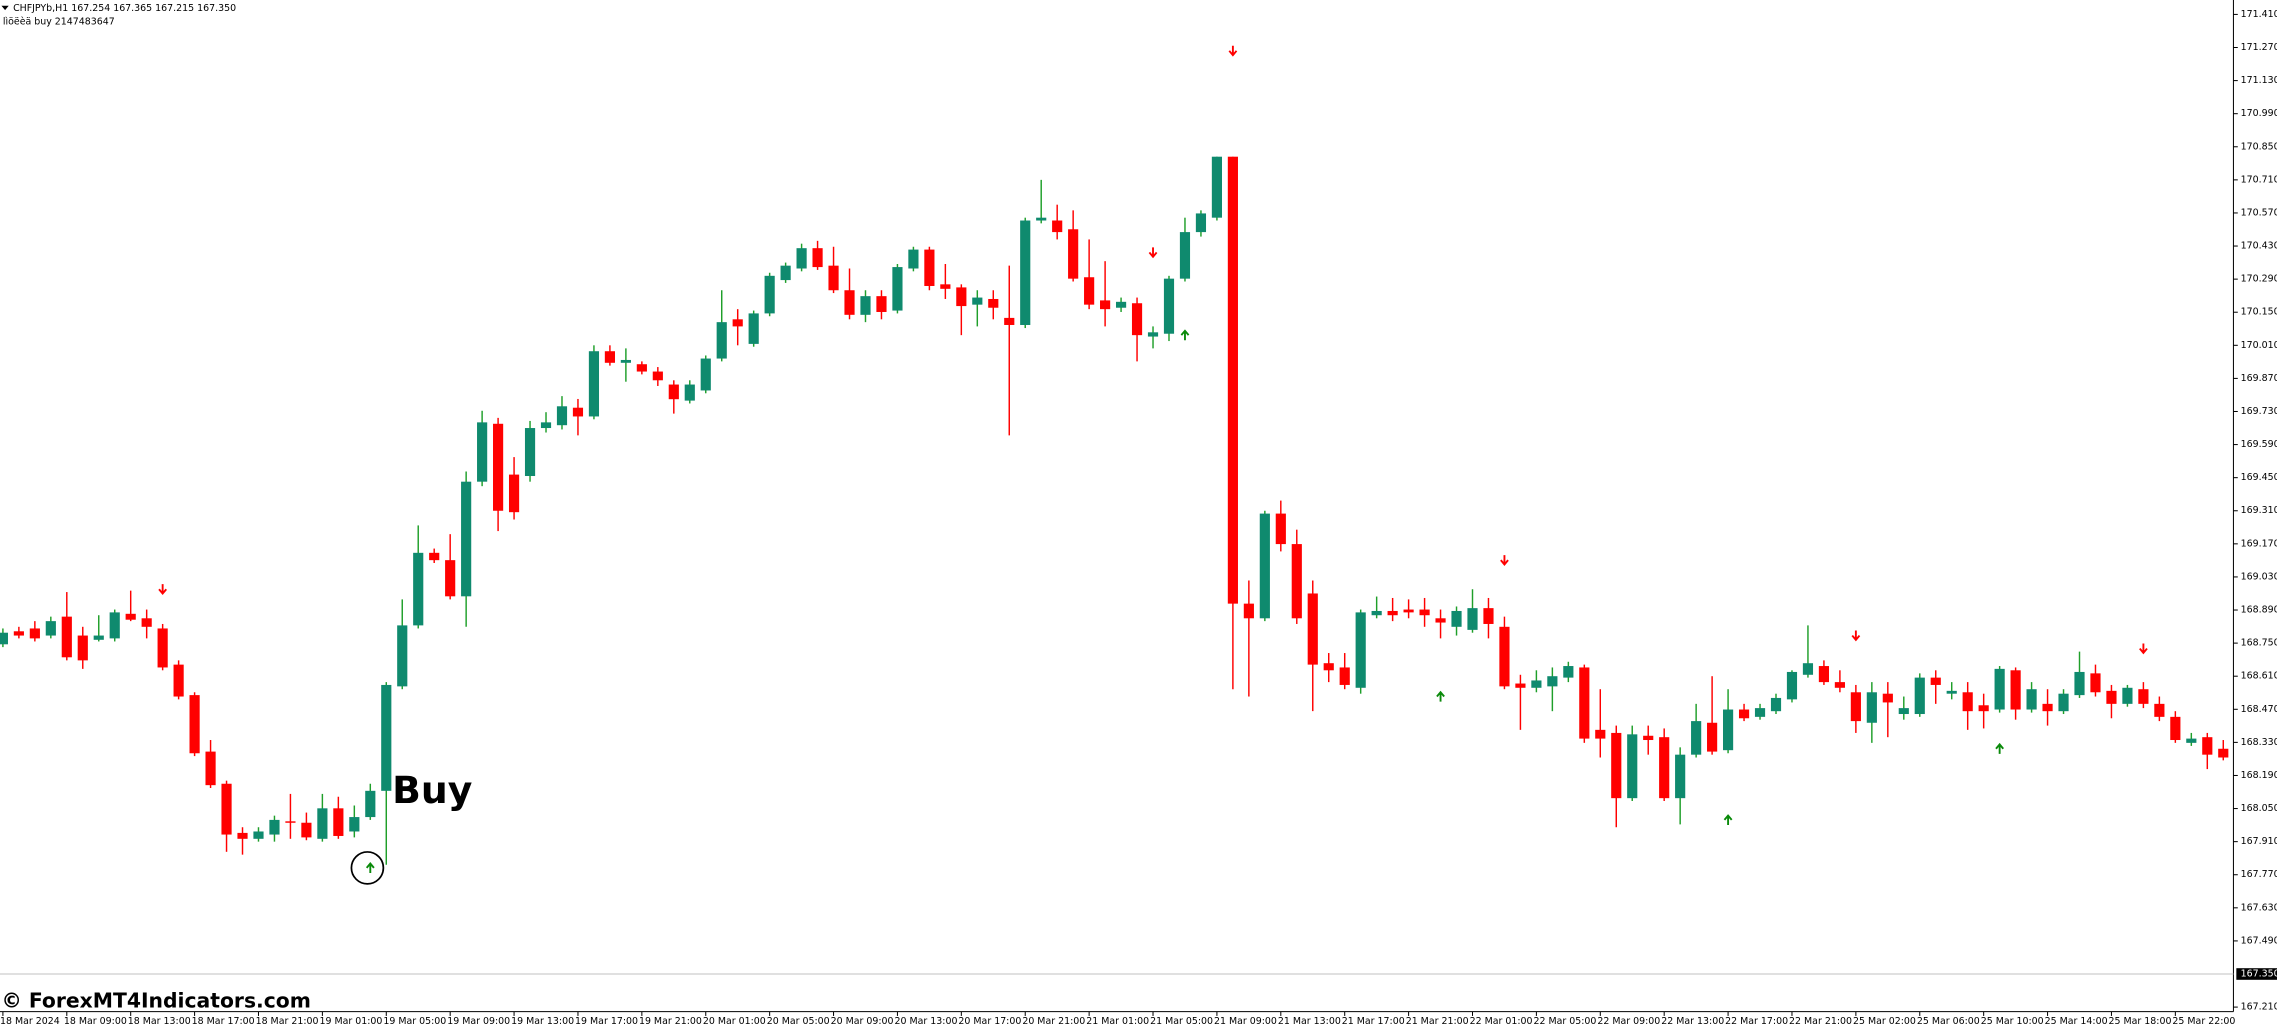 Image resolution: width=2277 pixels, height=1029 pixels. What do you see at coordinates (2259, 80) in the screenshot?
I see `y-tick-label: 171.130` at bounding box center [2259, 80].